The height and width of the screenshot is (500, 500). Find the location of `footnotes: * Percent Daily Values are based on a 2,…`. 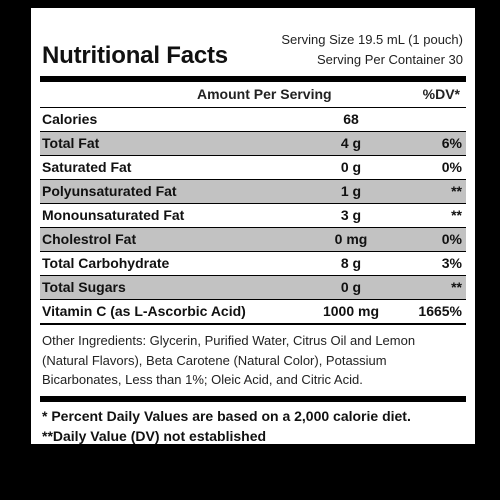

footnotes: * Percent Daily Values are based on a 2,… is located at coordinates (253, 424).